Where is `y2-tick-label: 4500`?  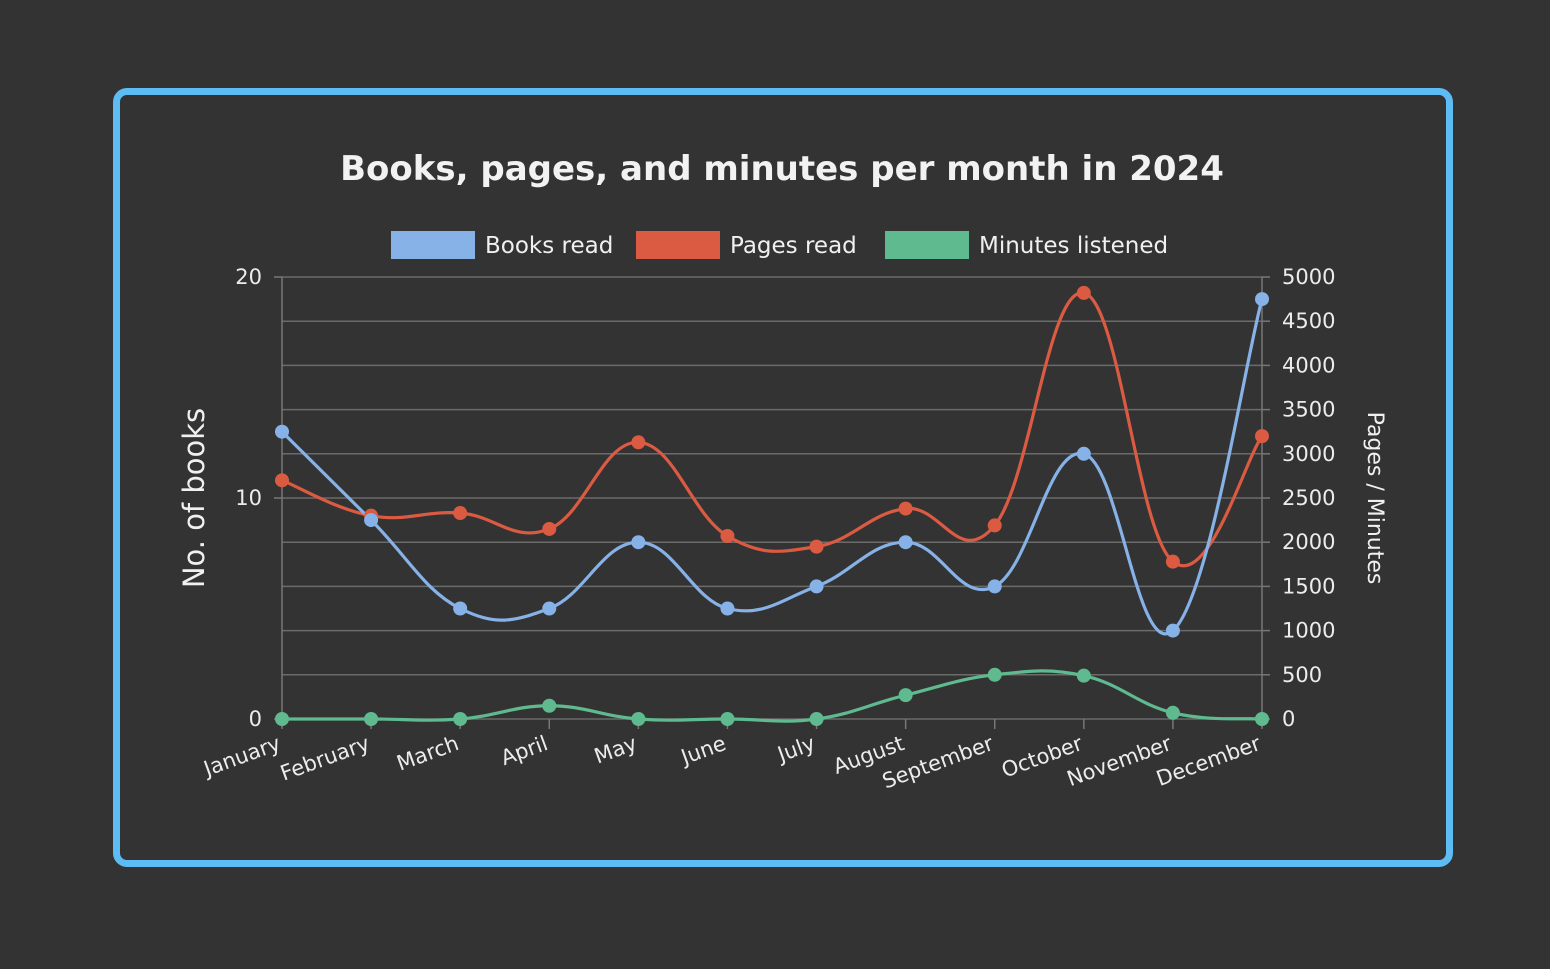 y2-tick-label: 4500 is located at coordinates (1308, 321).